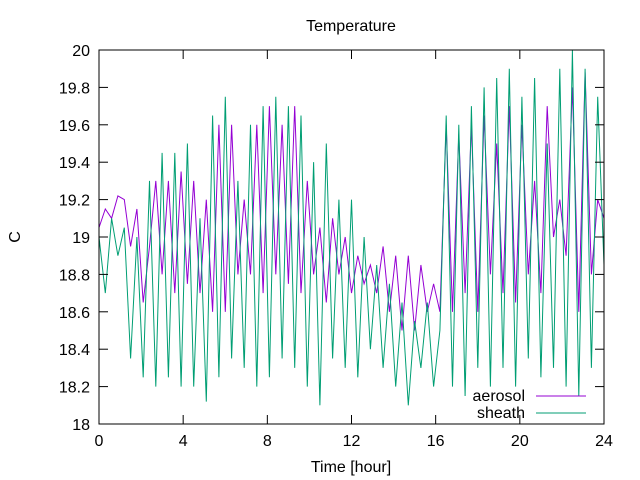 This screenshot has width=640, height=480. Describe the element at coordinates (352, 441) in the screenshot. I see `x-tick-label: 12` at that location.